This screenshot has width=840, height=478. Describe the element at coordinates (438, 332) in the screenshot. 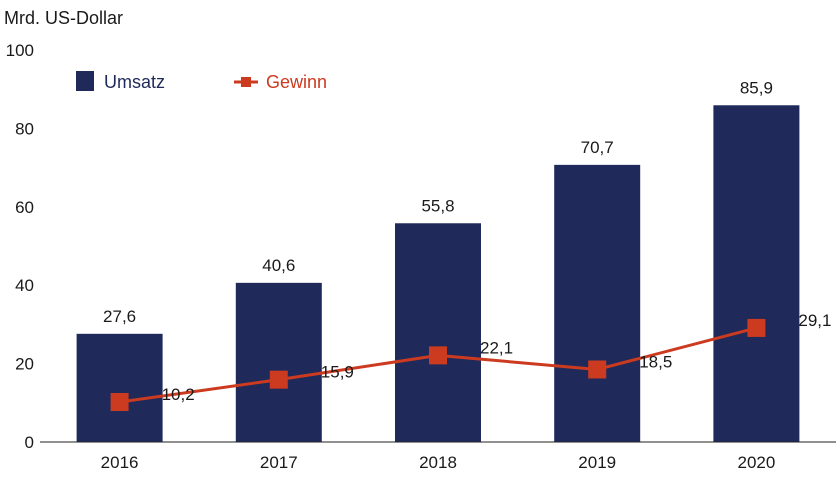

I see `bar-umsatz-2018` at that location.